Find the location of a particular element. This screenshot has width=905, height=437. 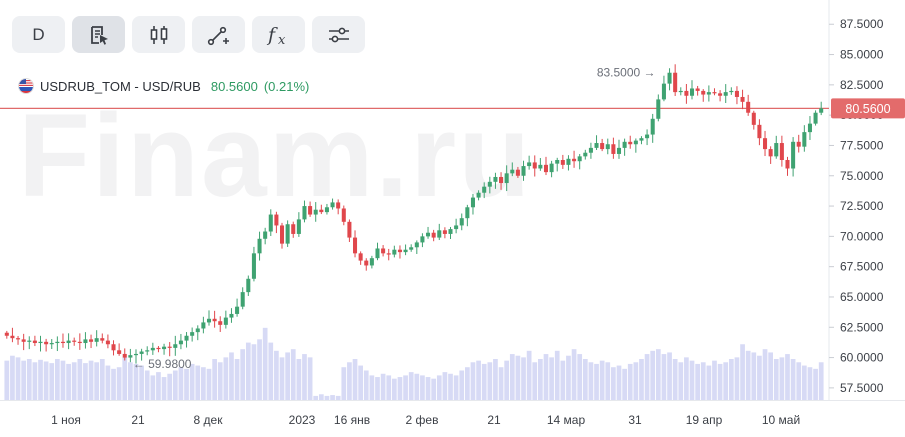

candles-icon is located at coordinates (158, 34).